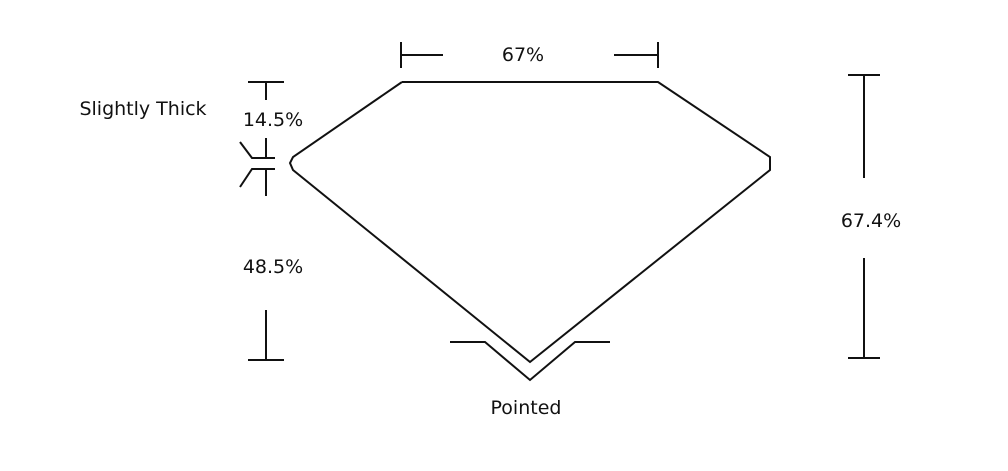 The height and width of the screenshot is (471, 1008). What do you see at coordinates (143, 109) in the screenshot?
I see `girdle-label: Slightly Thick` at bounding box center [143, 109].